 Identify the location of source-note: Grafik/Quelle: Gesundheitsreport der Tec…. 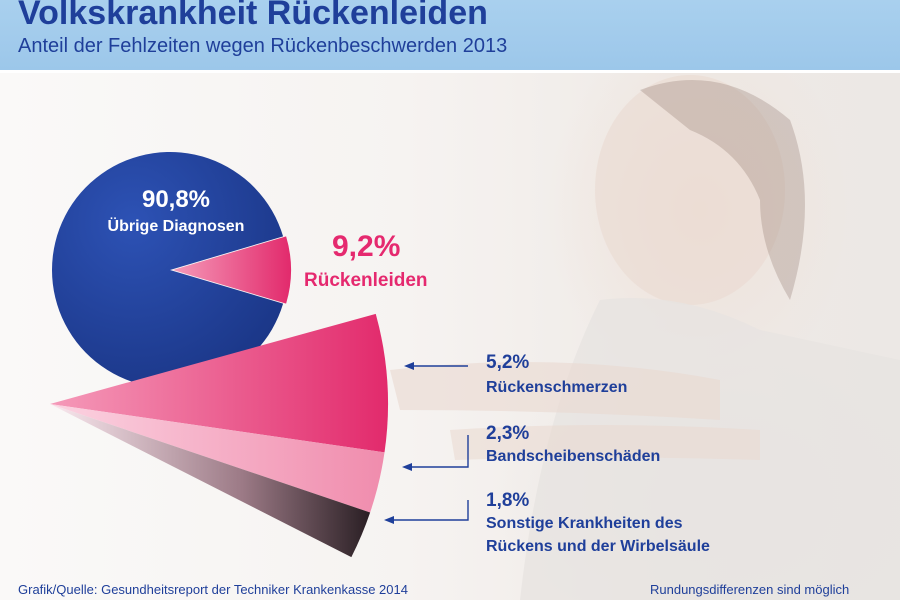
(213, 589).